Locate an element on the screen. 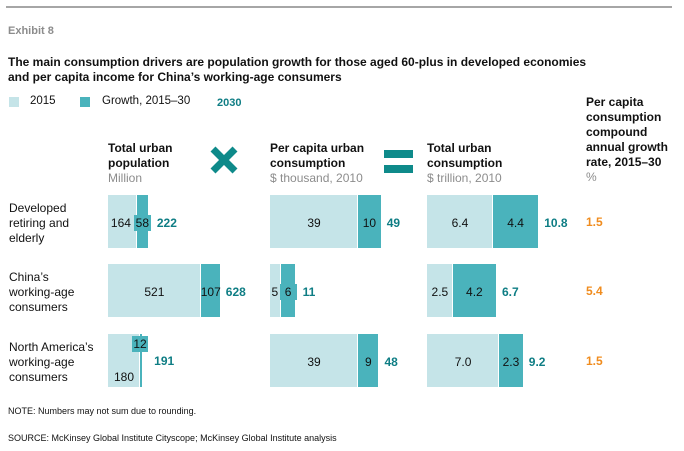 The width and height of the screenshot is (684, 451). label-growth: 2.3 is located at coordinates (511, 361).